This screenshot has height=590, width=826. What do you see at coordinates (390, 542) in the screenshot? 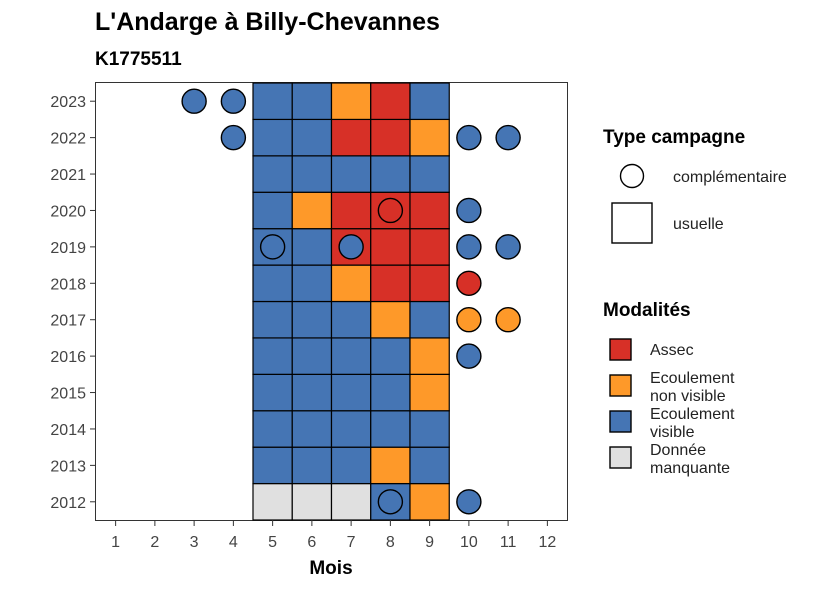
I see `x-tick-label: 8` at bounding box center [390, 542].